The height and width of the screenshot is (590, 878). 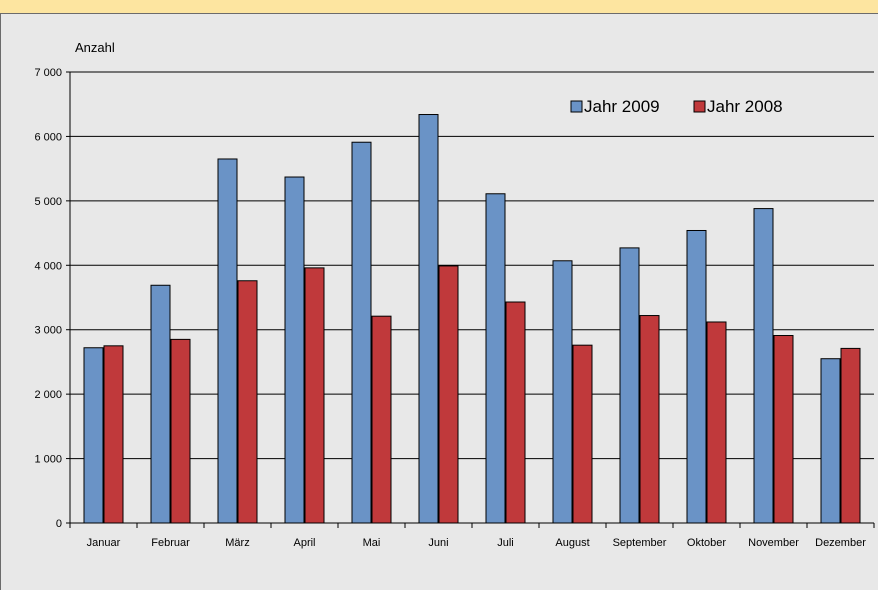 I want to click on y-tick-label: 0, so click(x=59, y=524).